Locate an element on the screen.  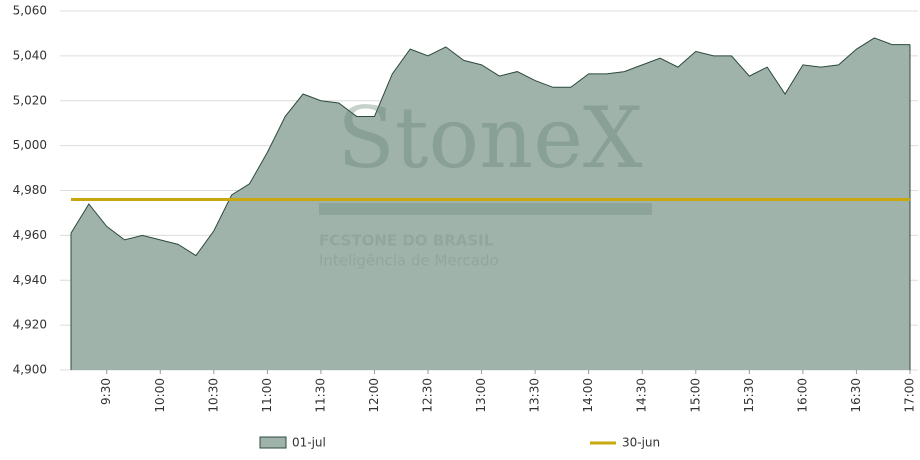
x-tick-label: 13:00 is located at coordinates (481, 395).